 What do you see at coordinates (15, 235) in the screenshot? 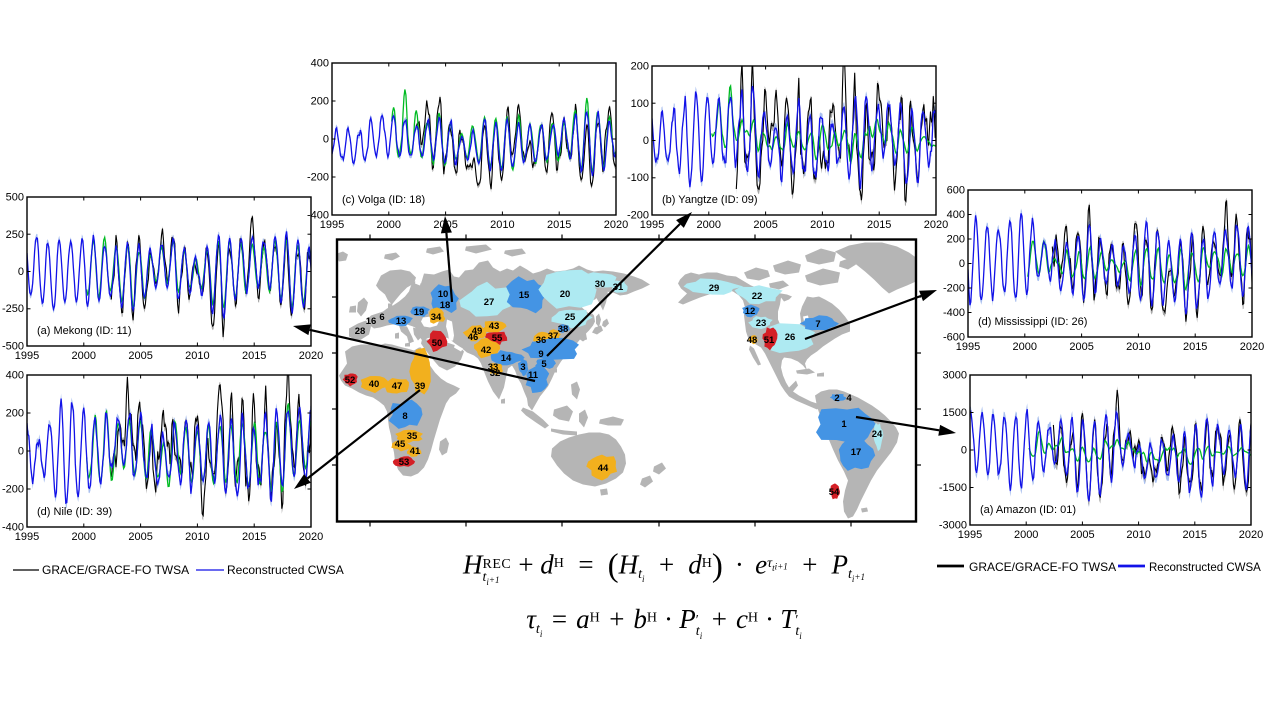
I see `svg-text: 250` at bounding box center [15, 235].